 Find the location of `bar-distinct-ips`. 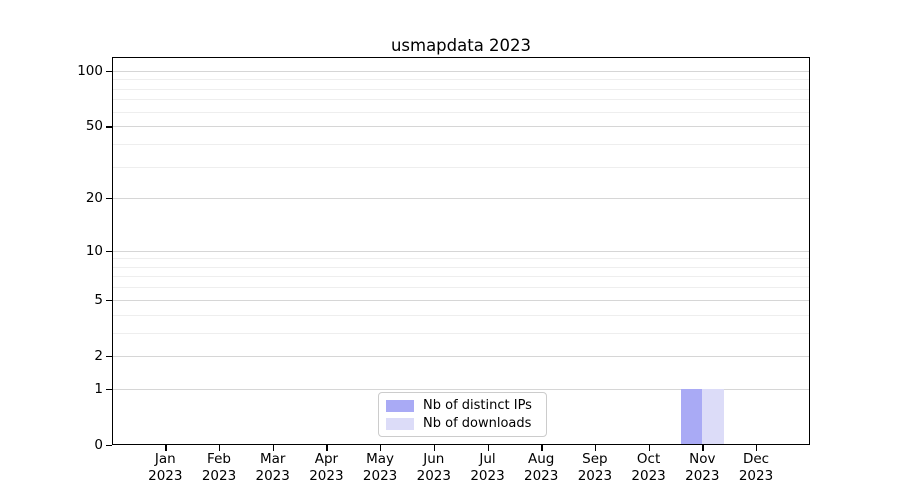

bar-distinct-ips is located at coordinates (691, 416).